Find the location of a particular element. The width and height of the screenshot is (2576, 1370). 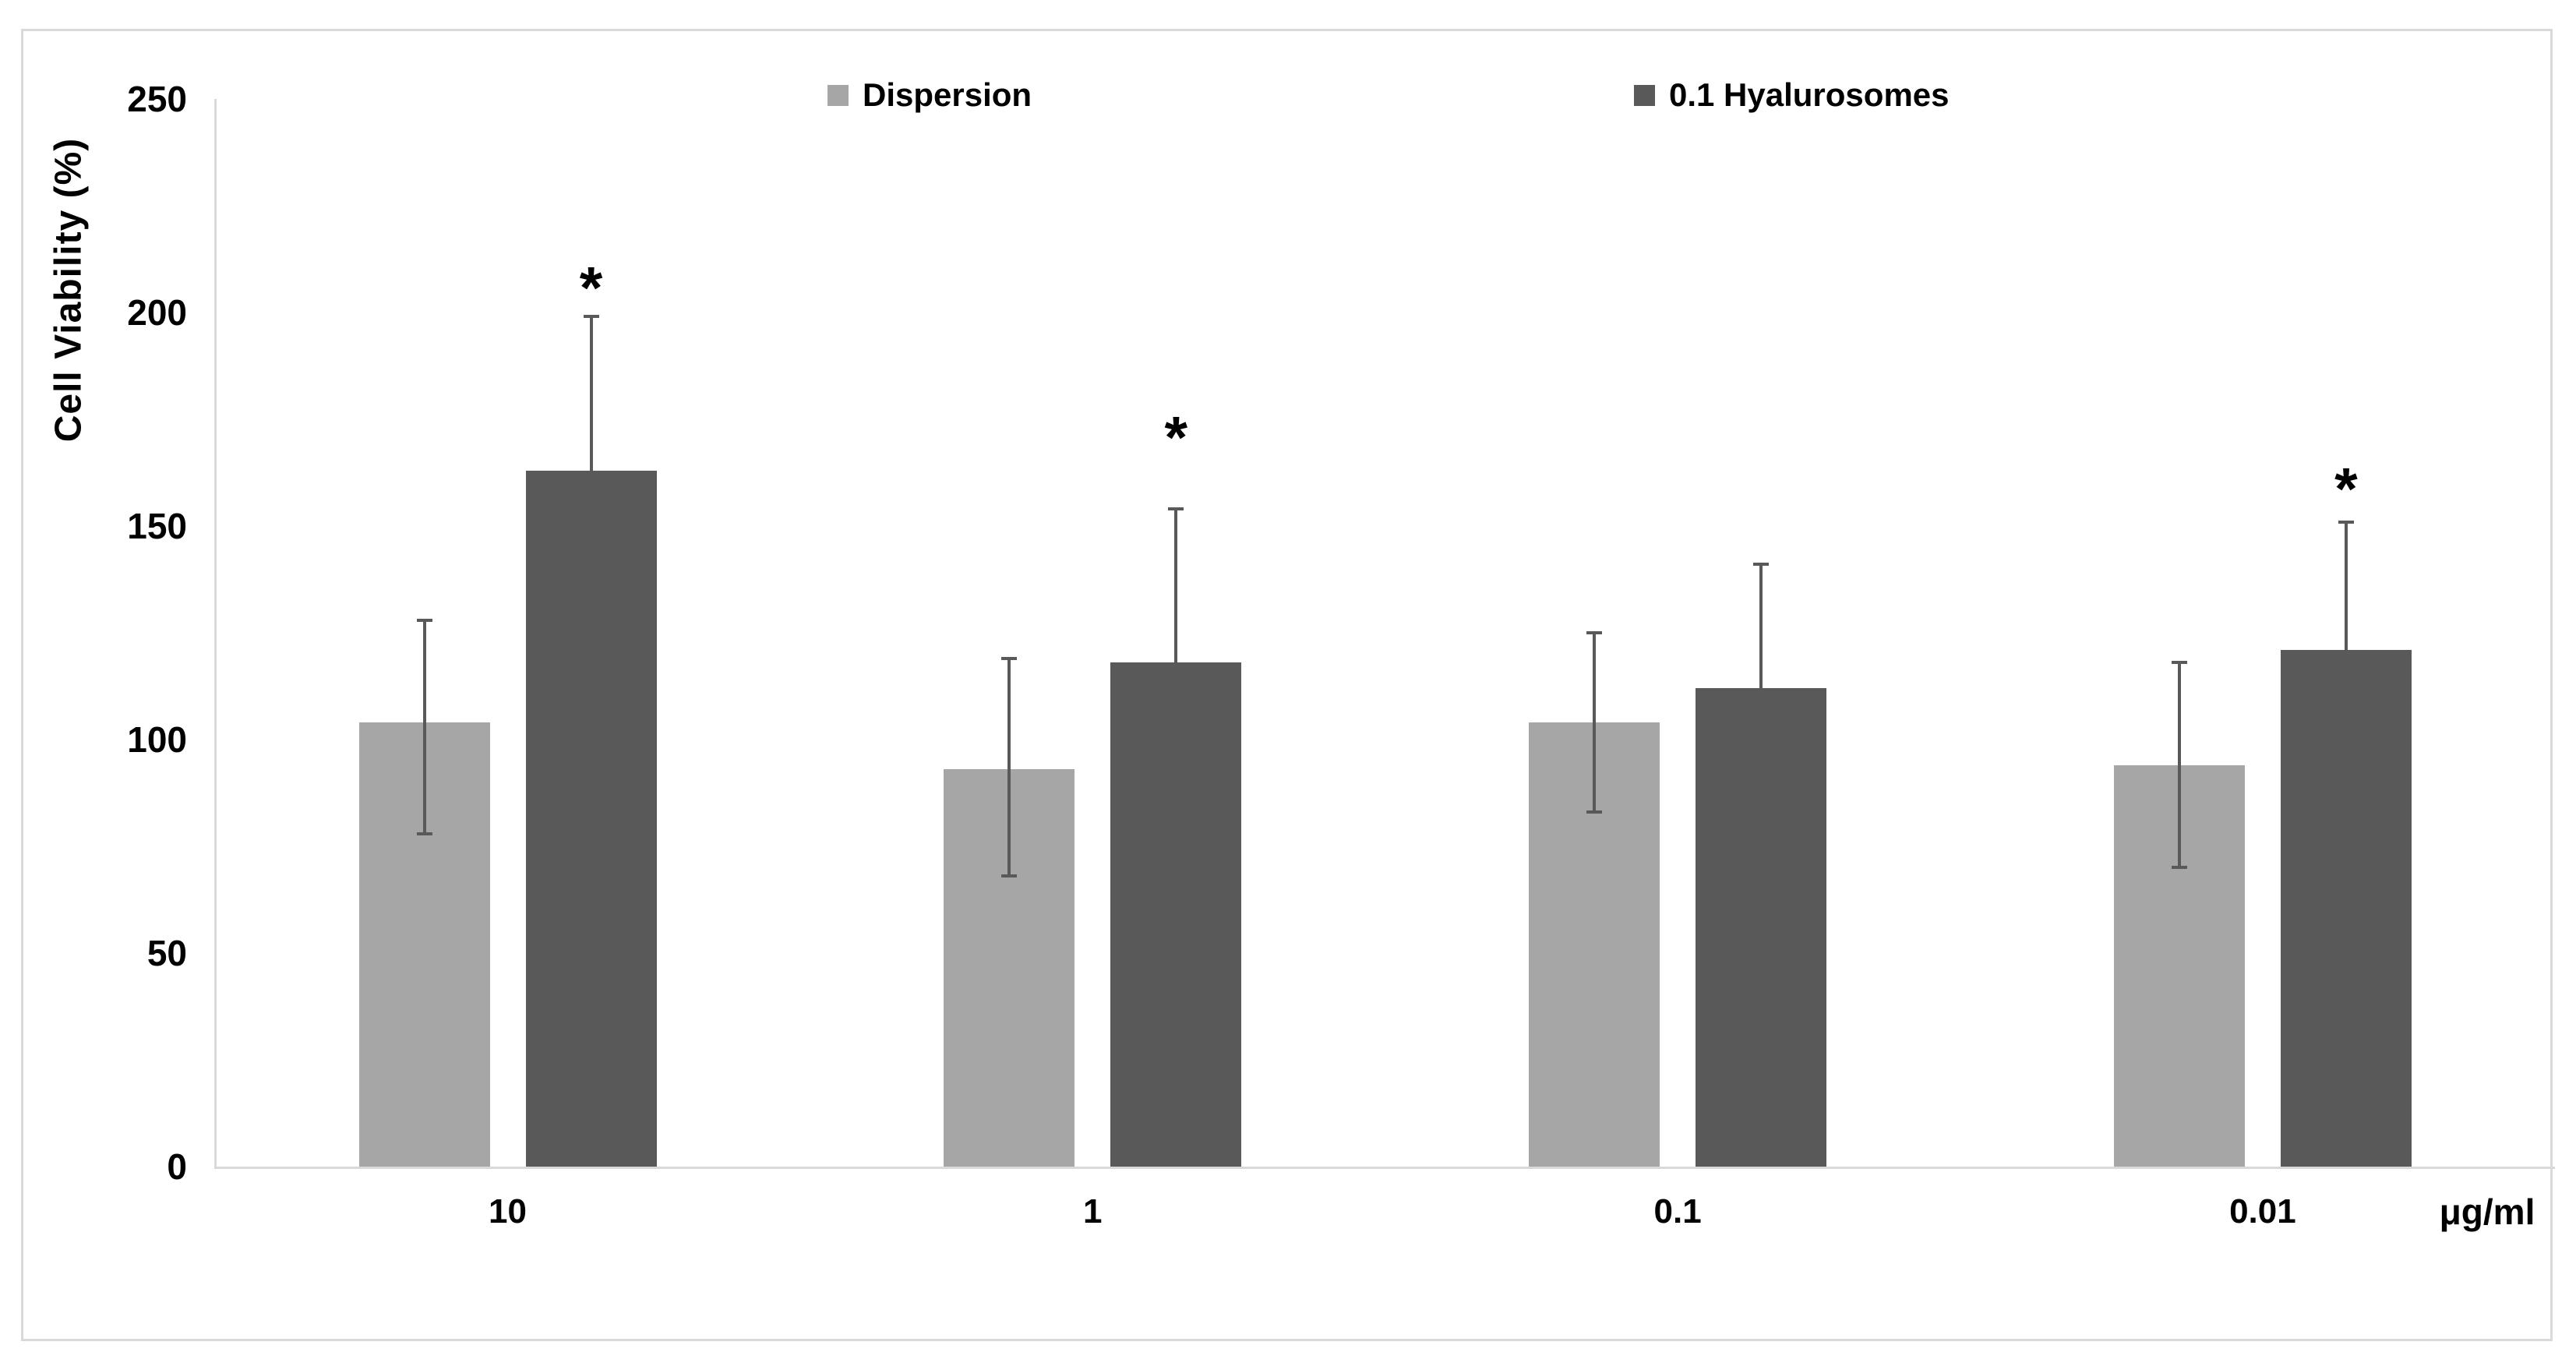

legend-label-hyalurosomes: 0.1 Hyalurosomes is located at coordinates (1809, 94).